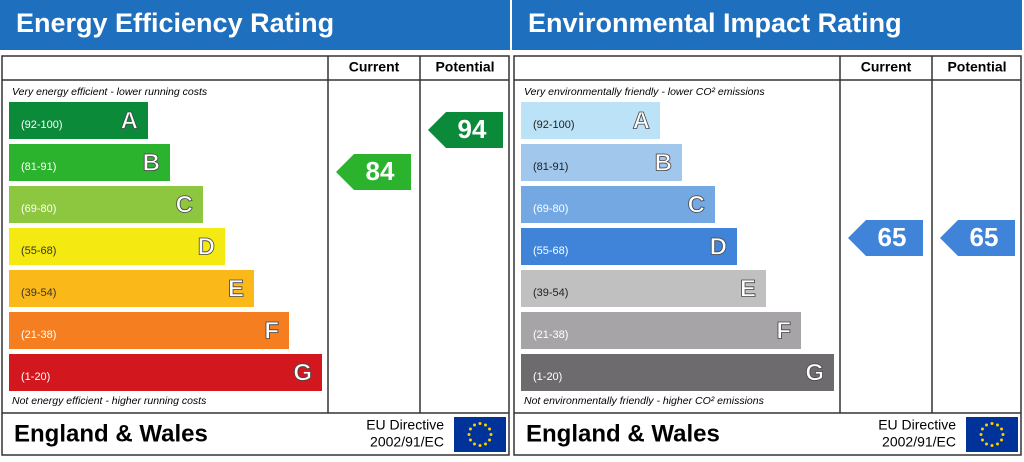 The height and width of the screenshot is (462, 1024). What do you see at coordinates (892, 237) in the screenshot?
I see `current-value: 65` at bounding box center [892, 237].